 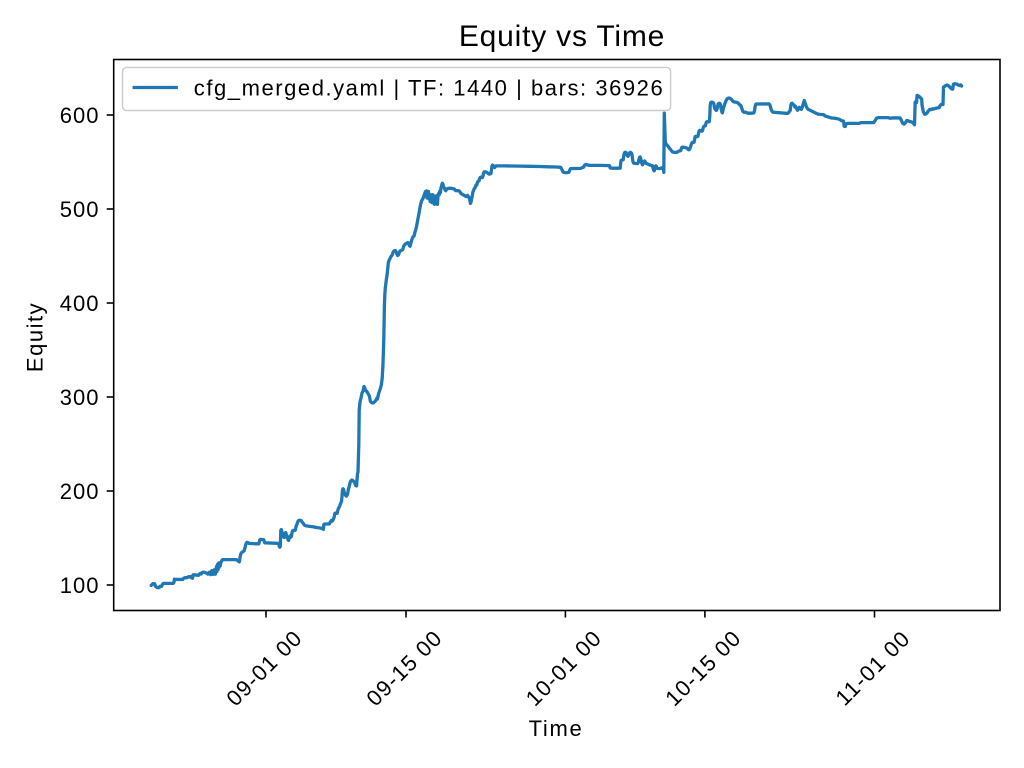 I want to click on svg-text: 200, so click(x=80, y=491).